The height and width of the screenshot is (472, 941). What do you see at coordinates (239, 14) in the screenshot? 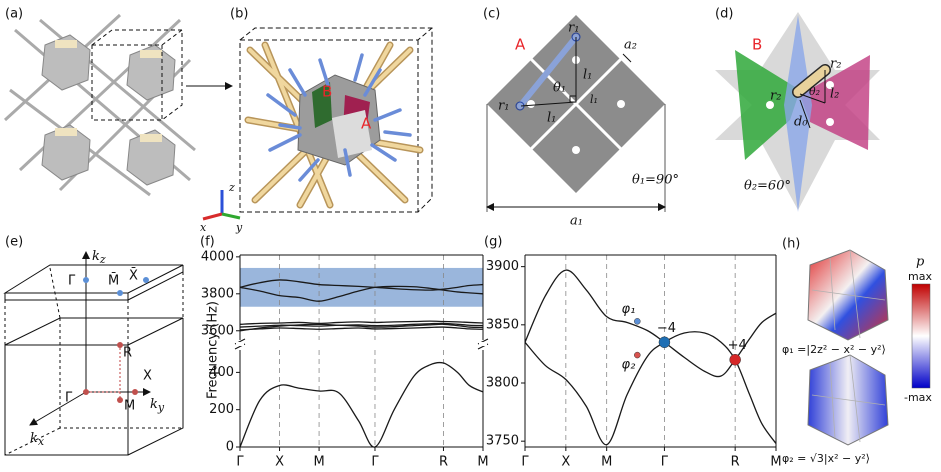
I see `panel-label: (b)` at bounding box center [239, 14].